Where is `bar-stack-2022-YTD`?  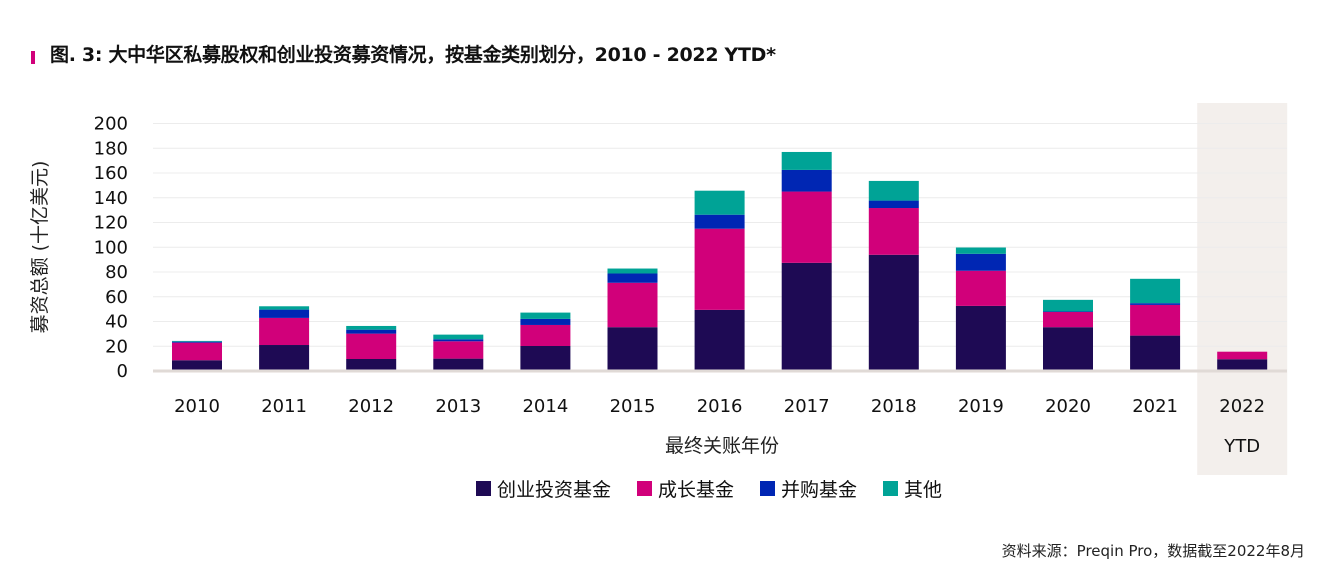 bar-stack-2022-YTD is located at coordinates (1242, 361).